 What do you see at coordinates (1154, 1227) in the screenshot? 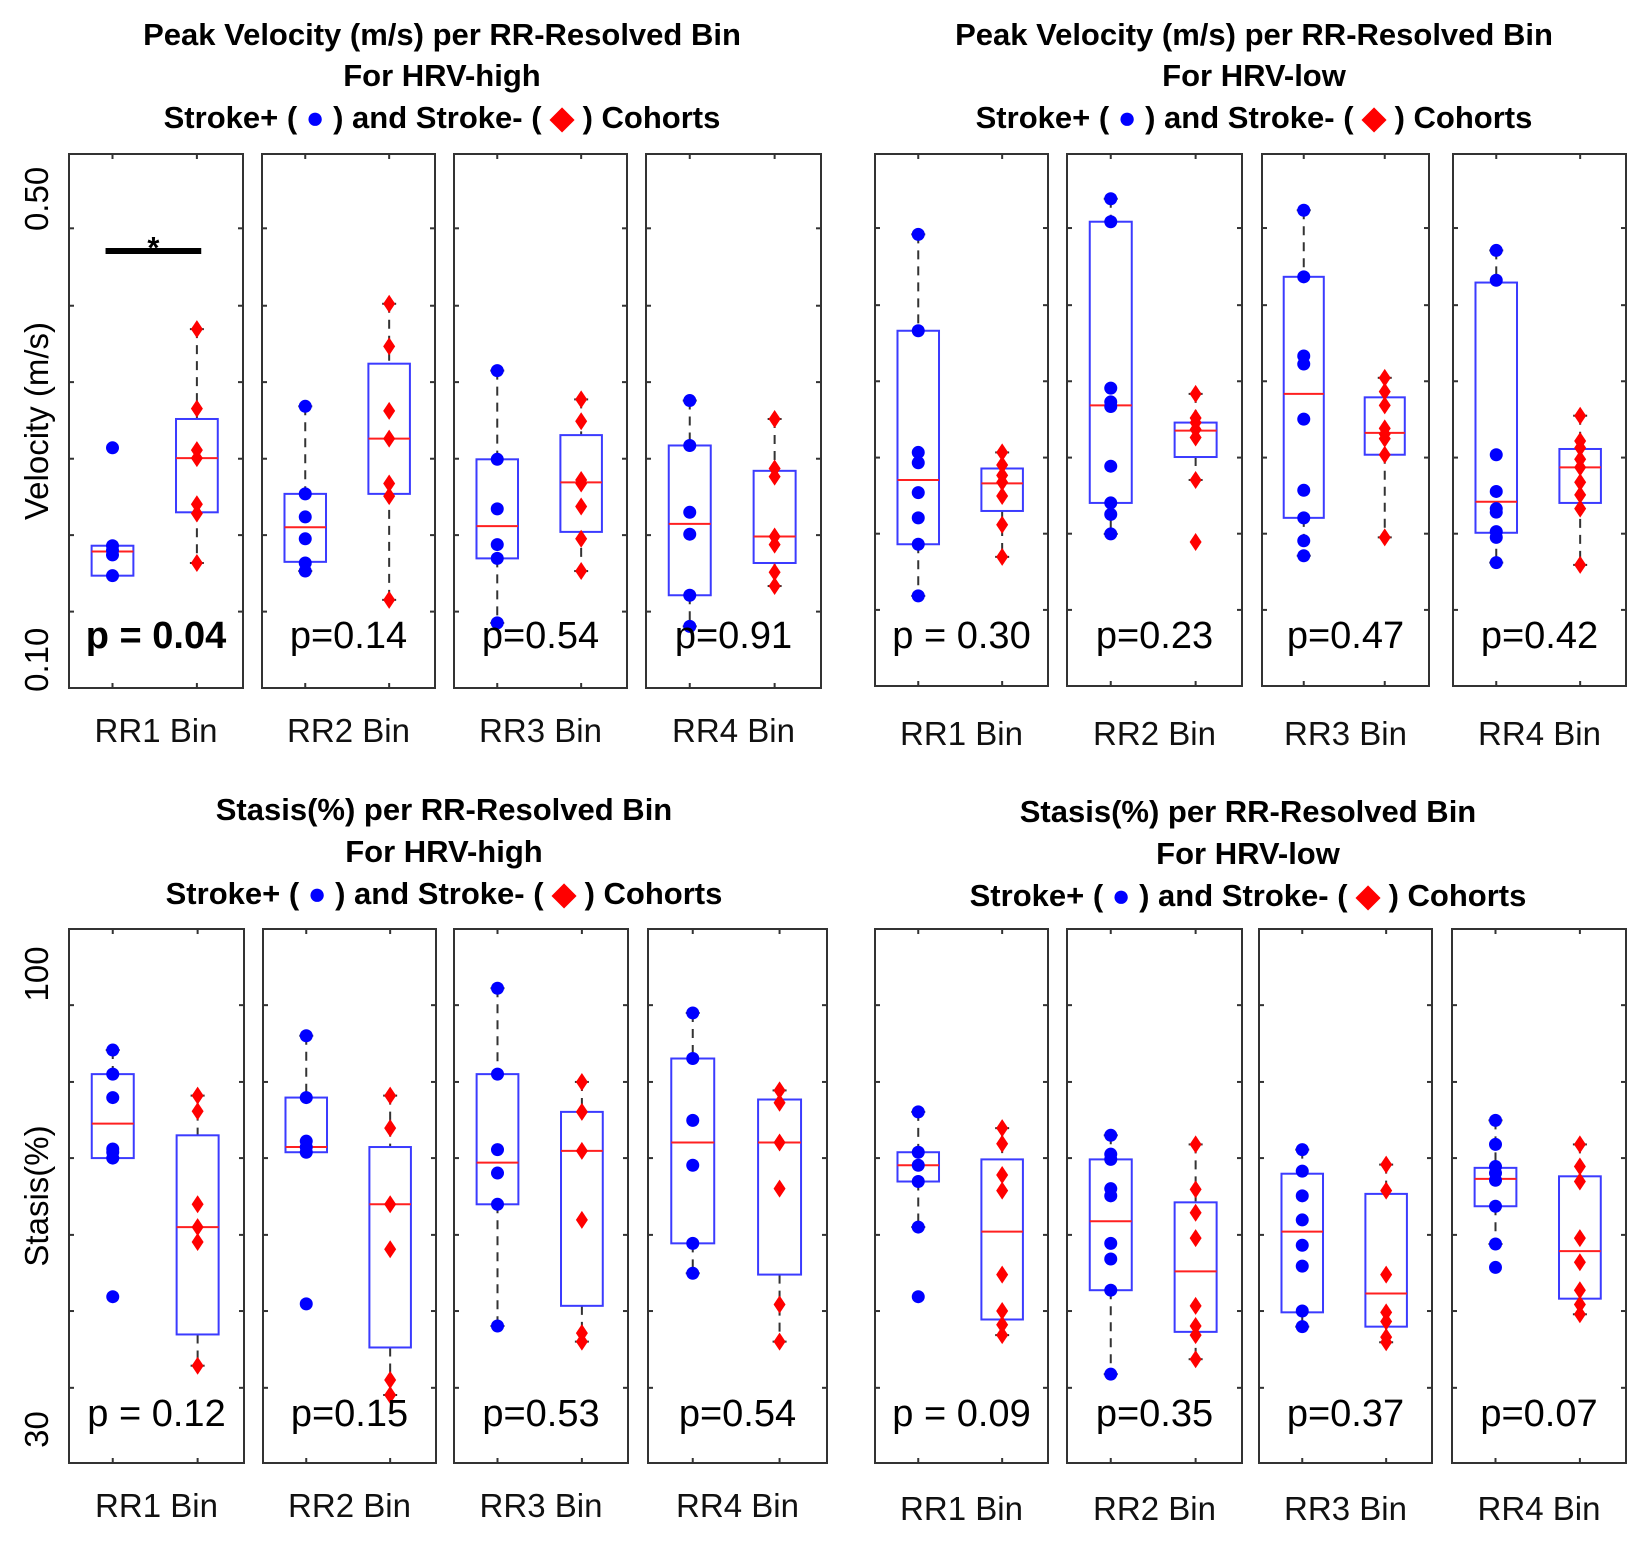
I see `bin-2: p=0.35 RR2 Bin` at bounding box center [1154, 1227].